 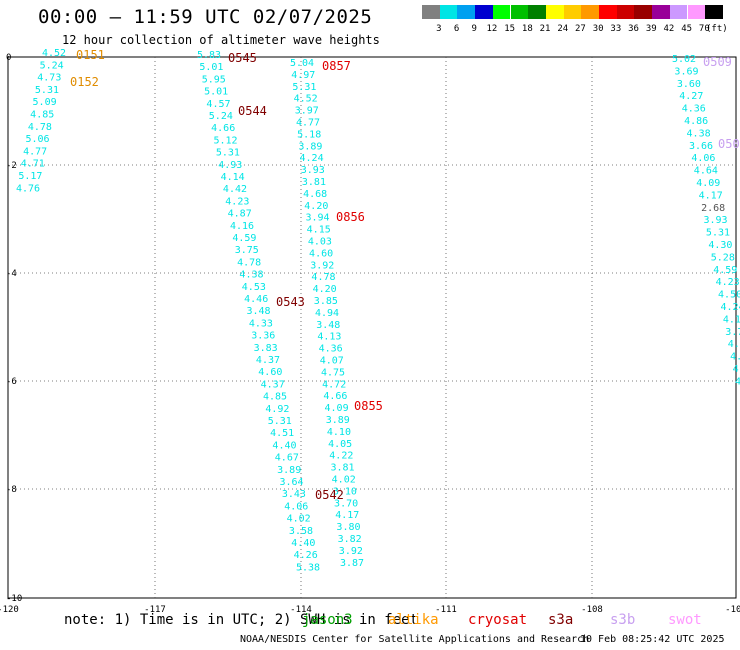 What do you see at coordinates (301, 610) in the screenshot?
I see `longitude-tick-label: -114` at bounding box center [301, 610].